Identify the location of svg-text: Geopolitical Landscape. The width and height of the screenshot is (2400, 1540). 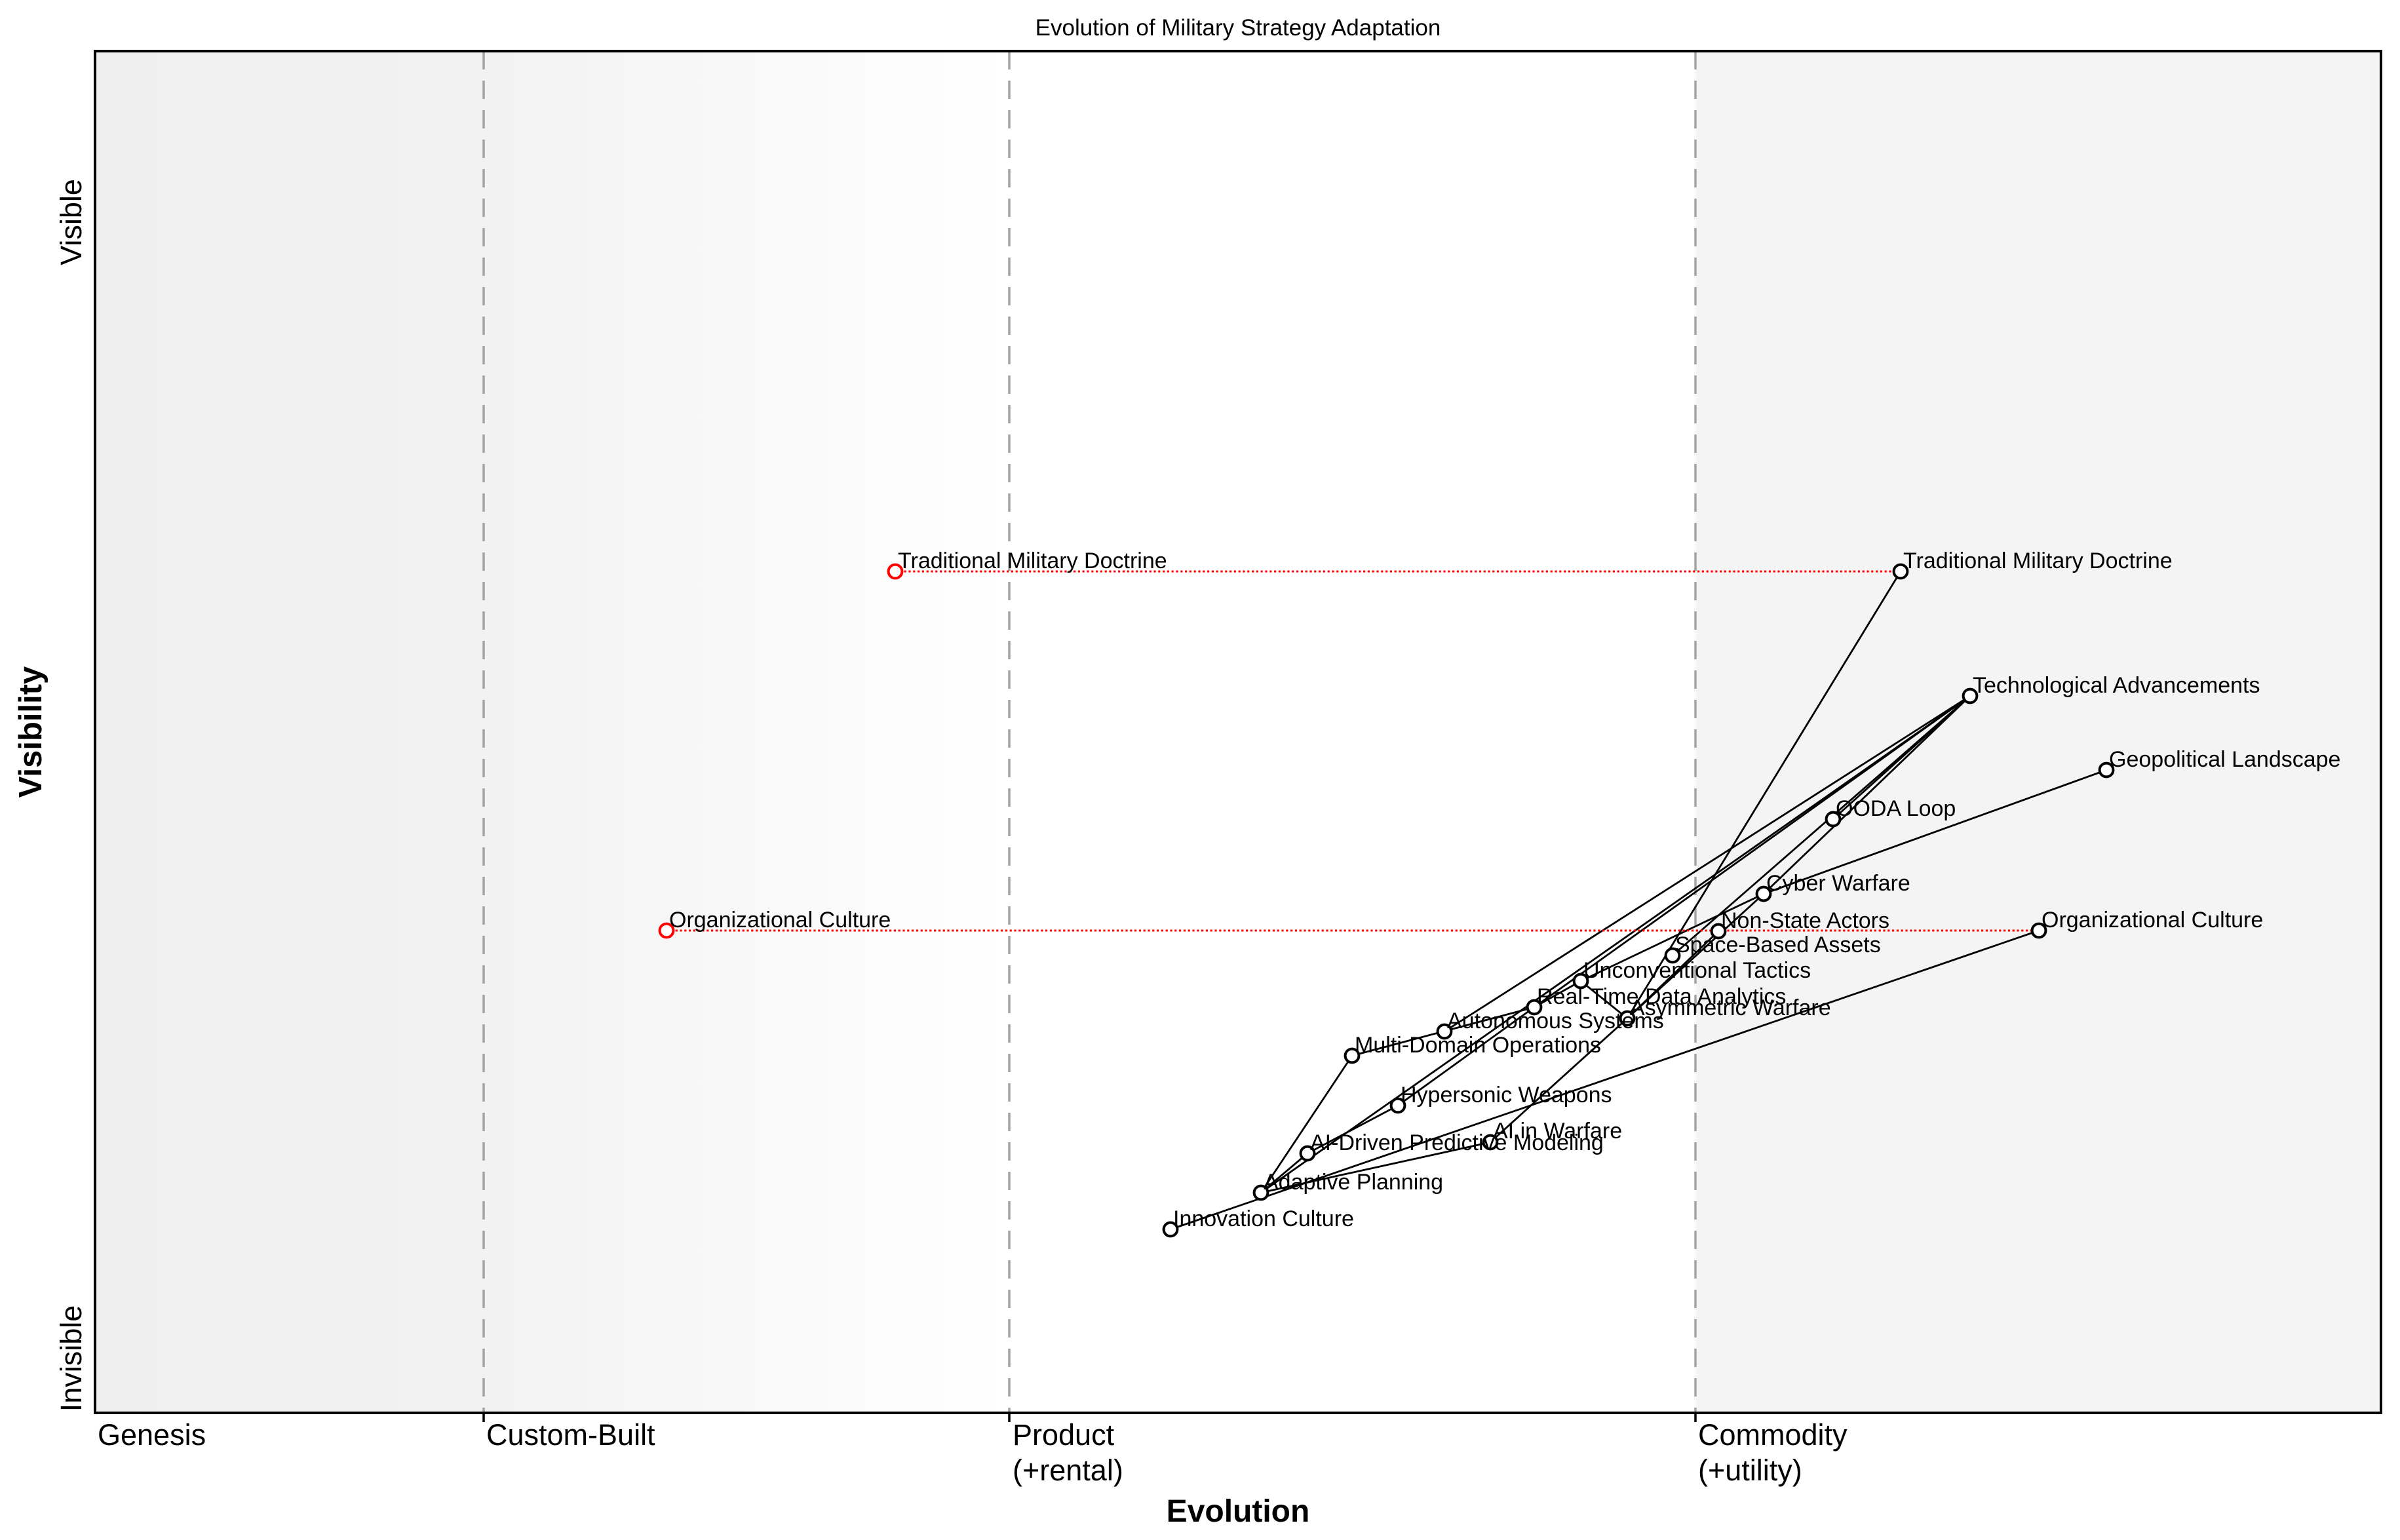
(2224, 759).